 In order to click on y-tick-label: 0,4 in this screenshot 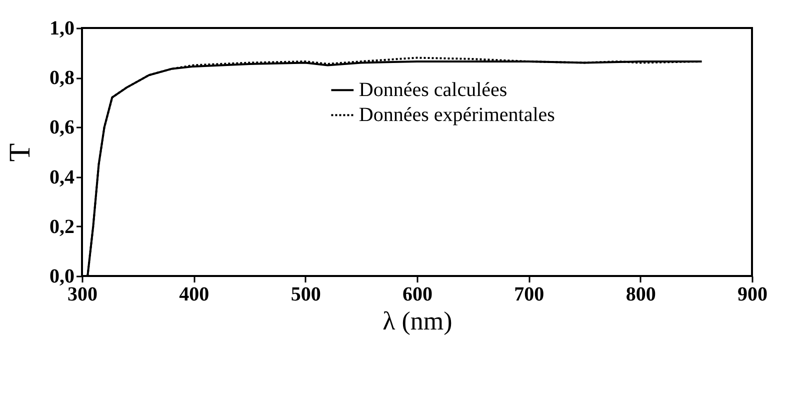, I will do `click(62, 177)`.